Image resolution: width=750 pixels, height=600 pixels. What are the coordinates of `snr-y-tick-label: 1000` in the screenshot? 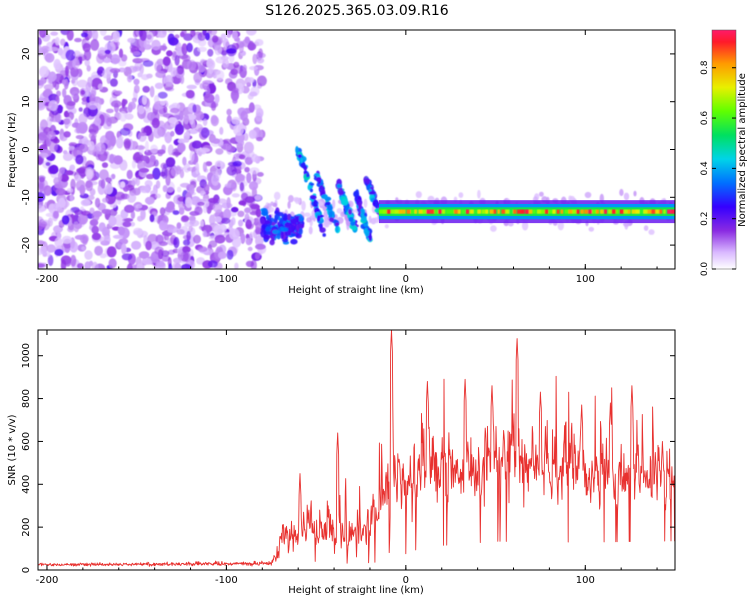 It's located at (26, 355).